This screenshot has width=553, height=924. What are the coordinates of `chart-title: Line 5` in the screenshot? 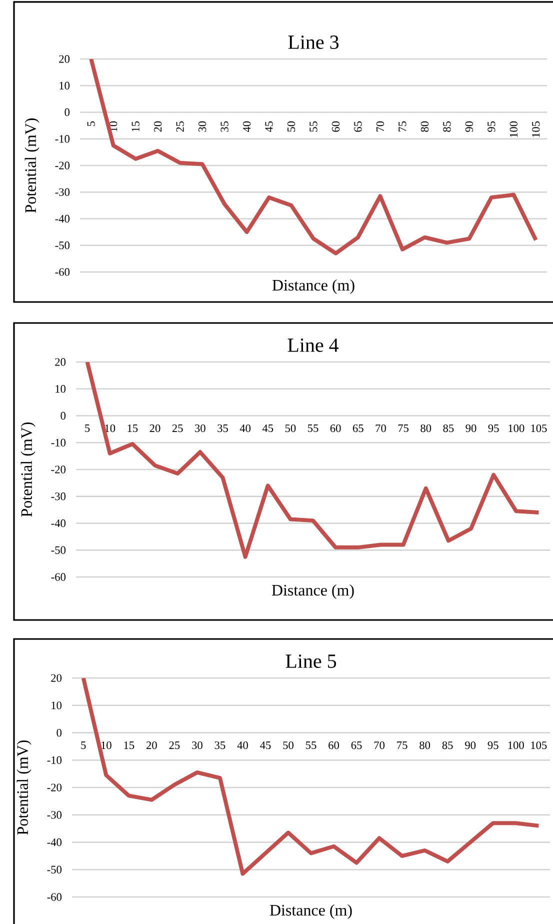 It's located at (311, 661).